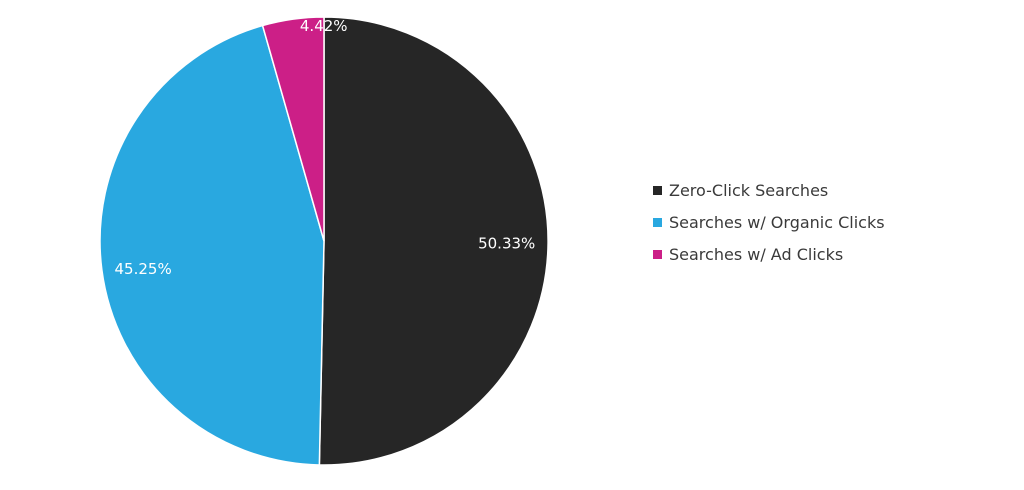 The image size is (1024, 490). I want to click on legend-label-organic-clicks: Searches w/ Organic Clicks, so click(777, 222).